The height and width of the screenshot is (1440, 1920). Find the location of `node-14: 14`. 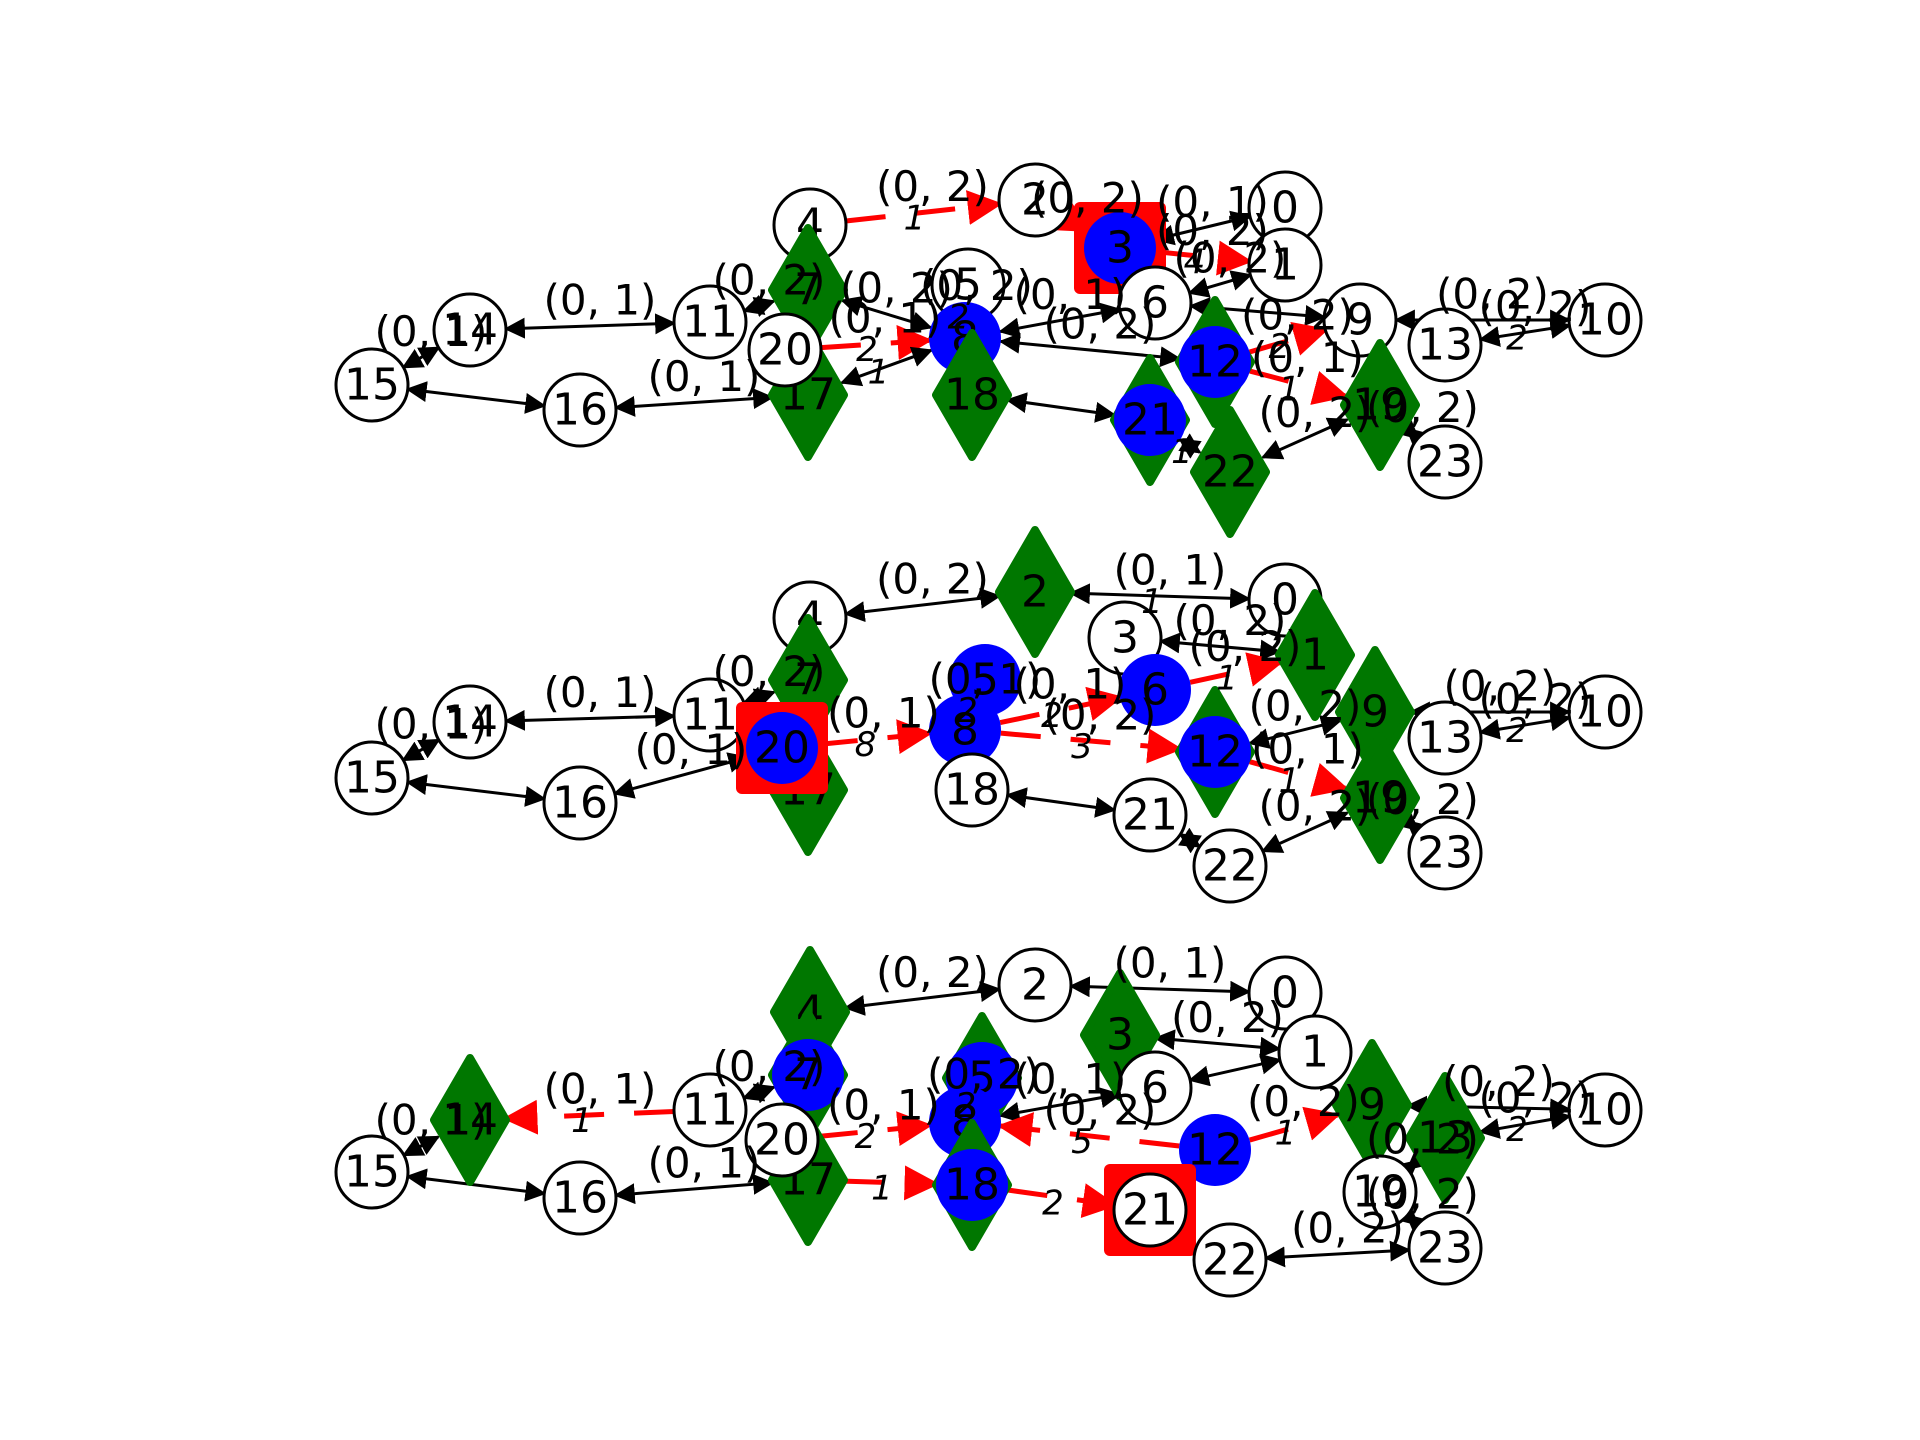

node-14: 14 is located at coordinates (470, 1120).